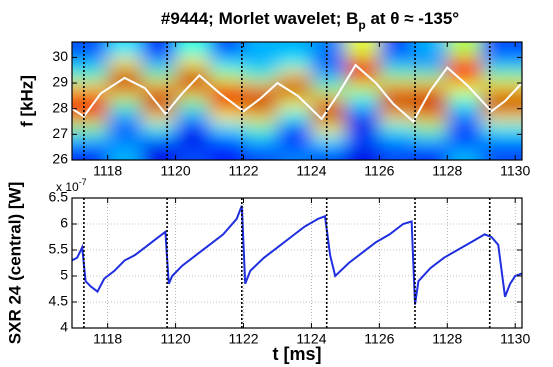  What do you see at coordinates (60, 82) in the screenshot?
I see `y-tick-label: 29` at bounding box center [60, 82].